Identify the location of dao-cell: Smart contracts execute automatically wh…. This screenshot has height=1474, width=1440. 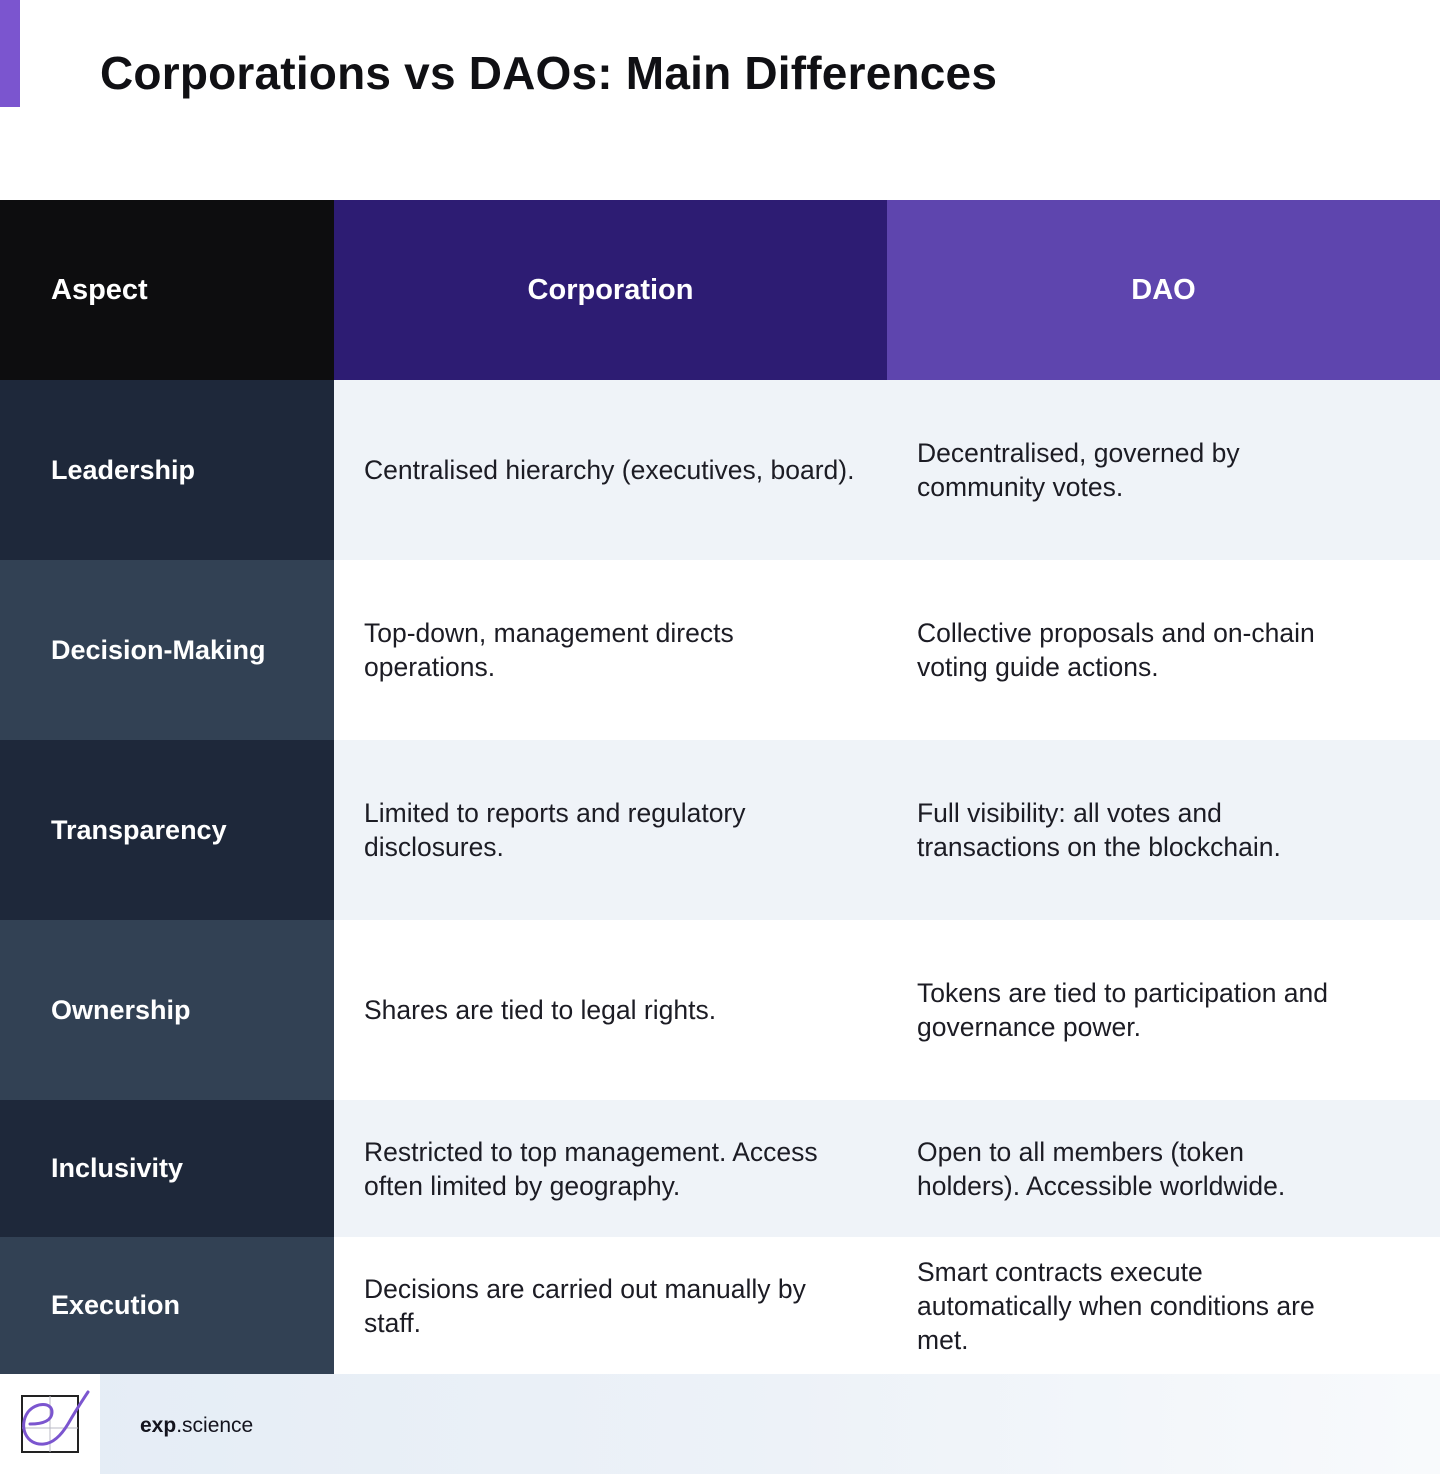
(1163, 1305).